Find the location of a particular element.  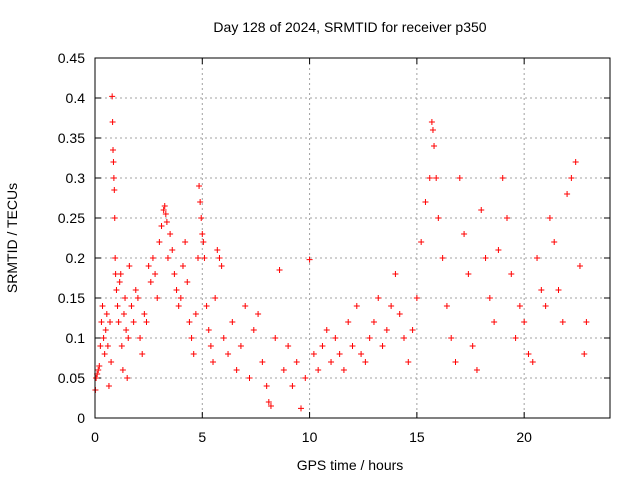

y-tick-label: 0.05 is located at coordinates (71, 378).